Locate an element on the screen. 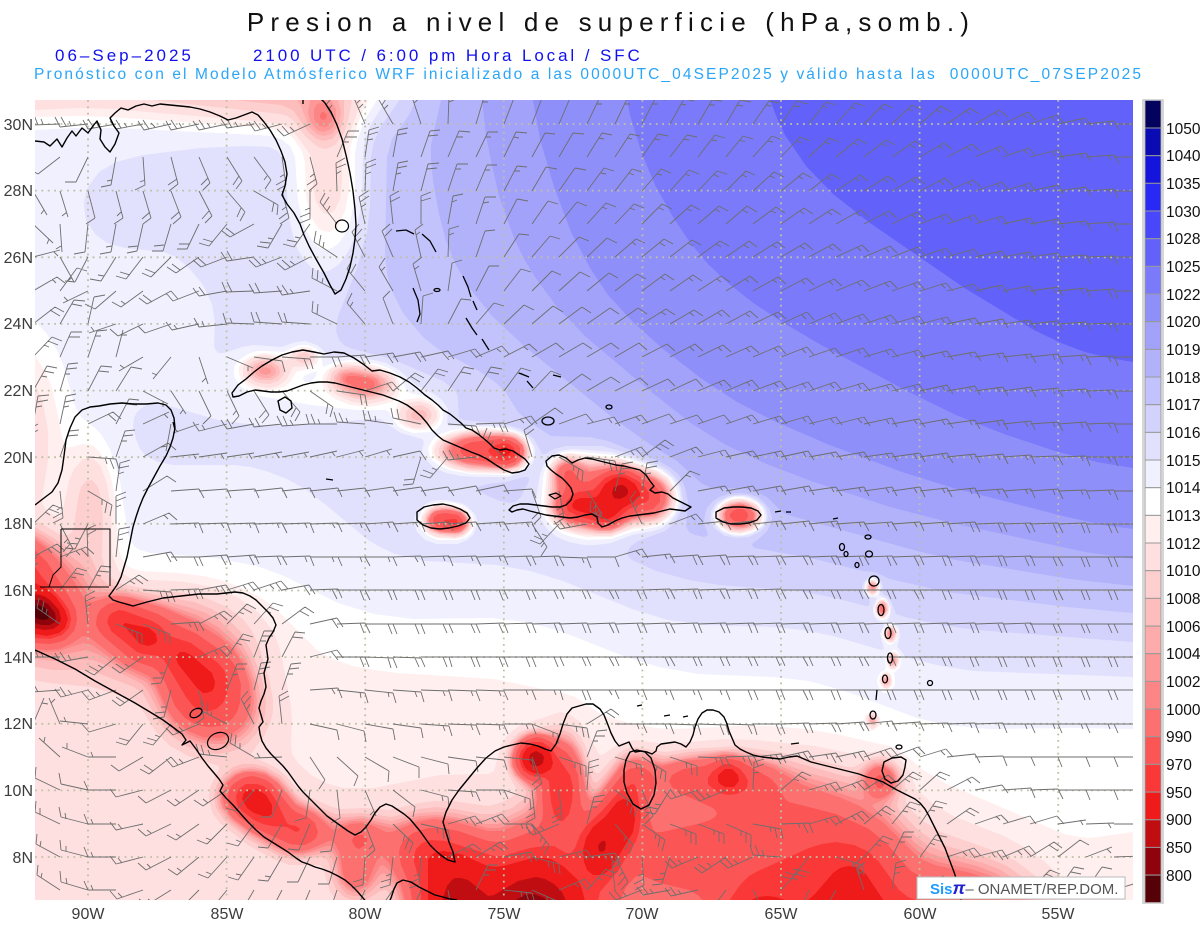  svg-text: 990 is located at coordinates (1179, 737).